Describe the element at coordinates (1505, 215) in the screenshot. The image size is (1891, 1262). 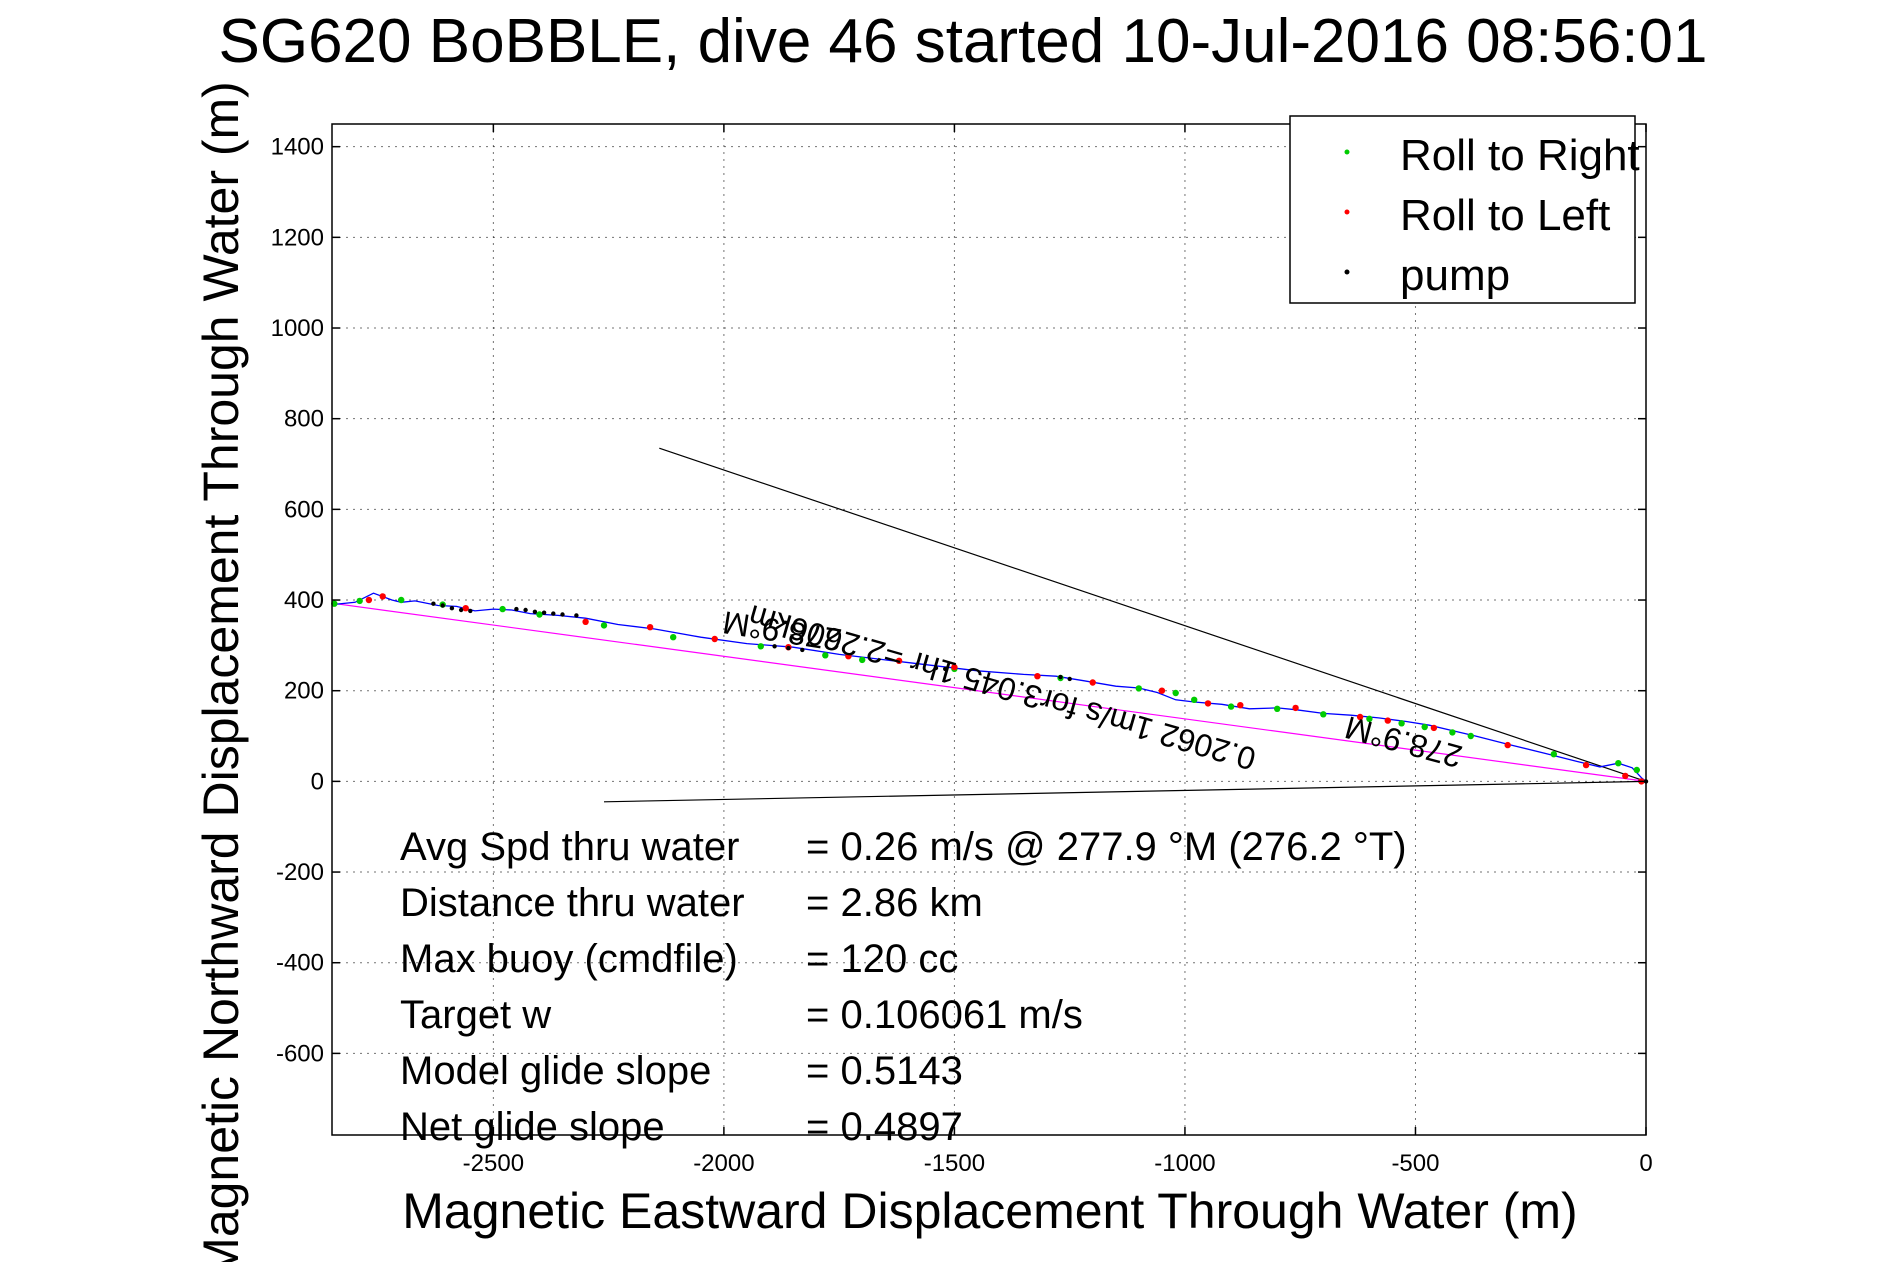
I see `legend-label: Roll to Left` at that location.